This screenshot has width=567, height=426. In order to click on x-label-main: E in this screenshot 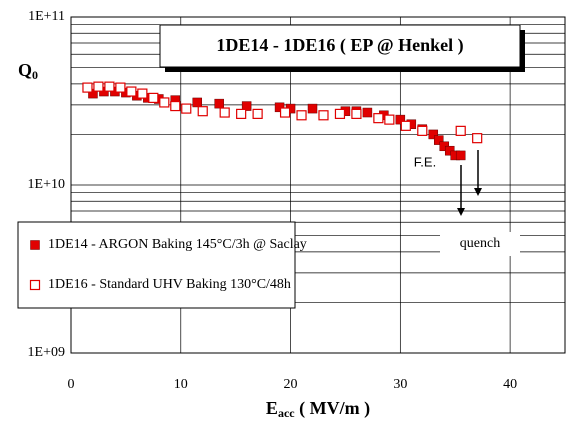, I will do `click(272, 408)`.